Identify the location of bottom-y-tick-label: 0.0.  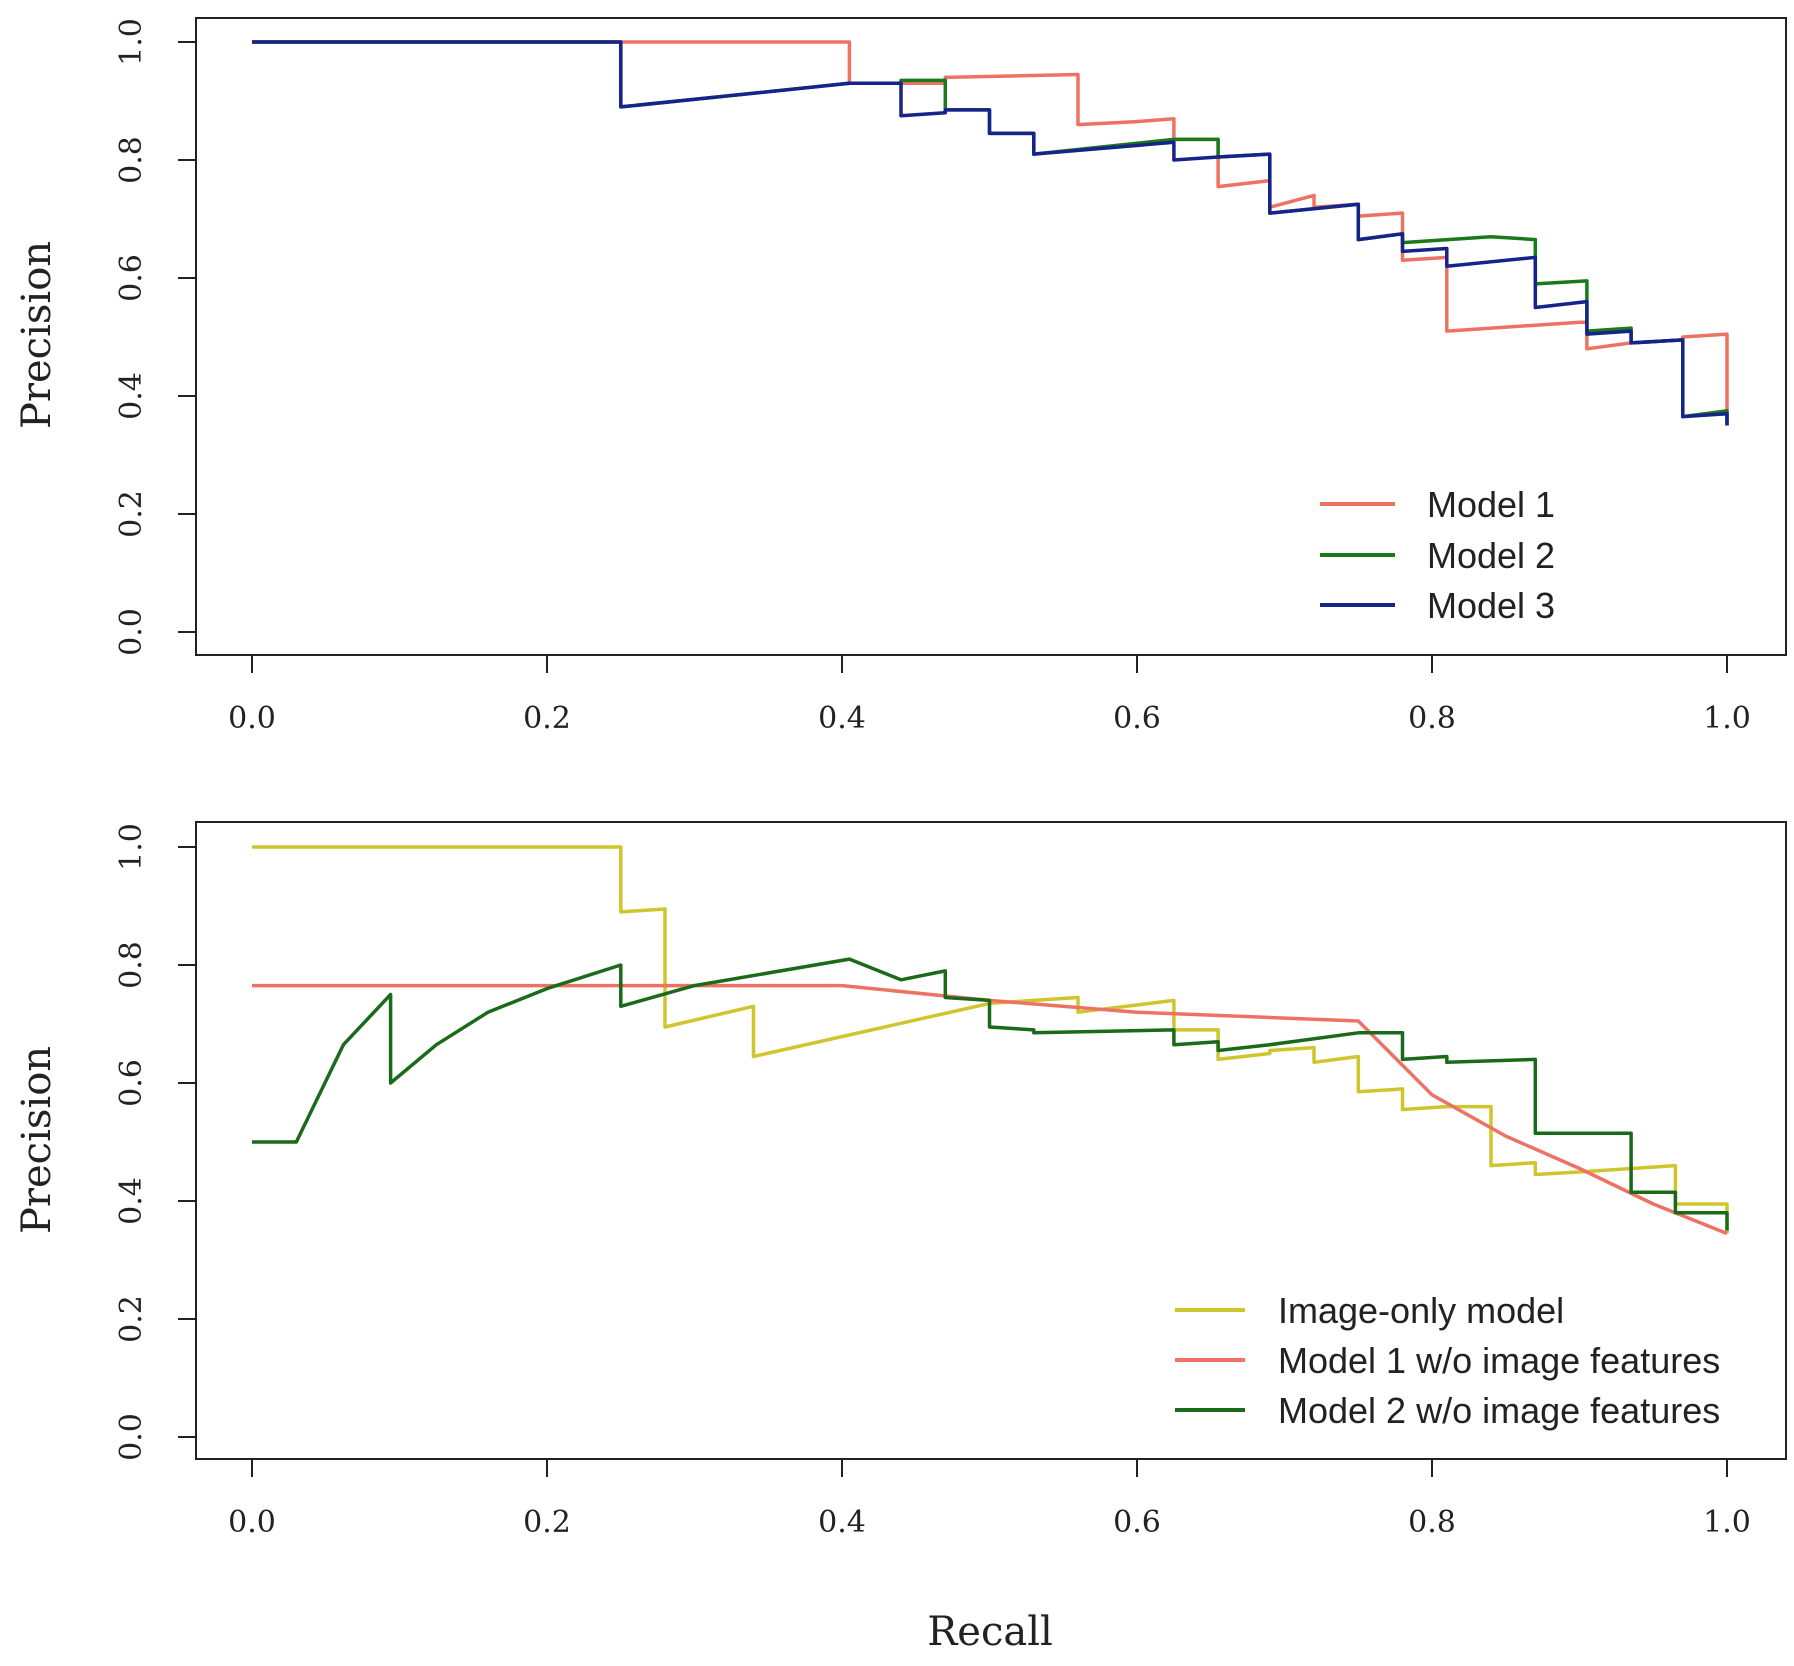
(131, 1437).